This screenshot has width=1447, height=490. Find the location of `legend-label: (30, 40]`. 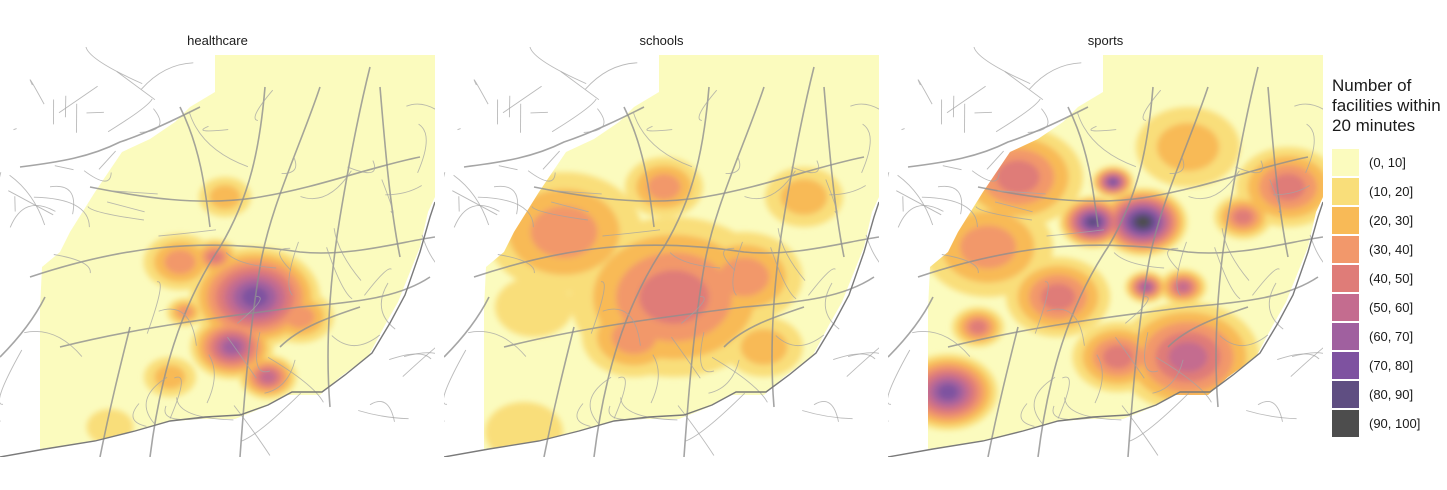

legend-label: (30, 40] is located at coordinates (1391, 249).